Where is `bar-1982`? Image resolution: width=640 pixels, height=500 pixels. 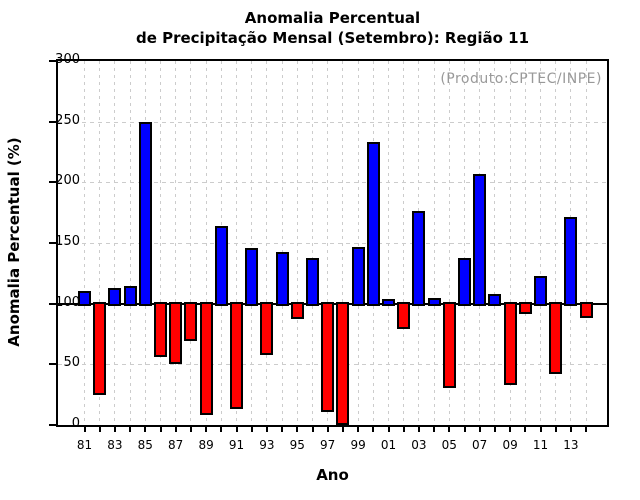
bar-1982 is located at coordinates (100, 348).